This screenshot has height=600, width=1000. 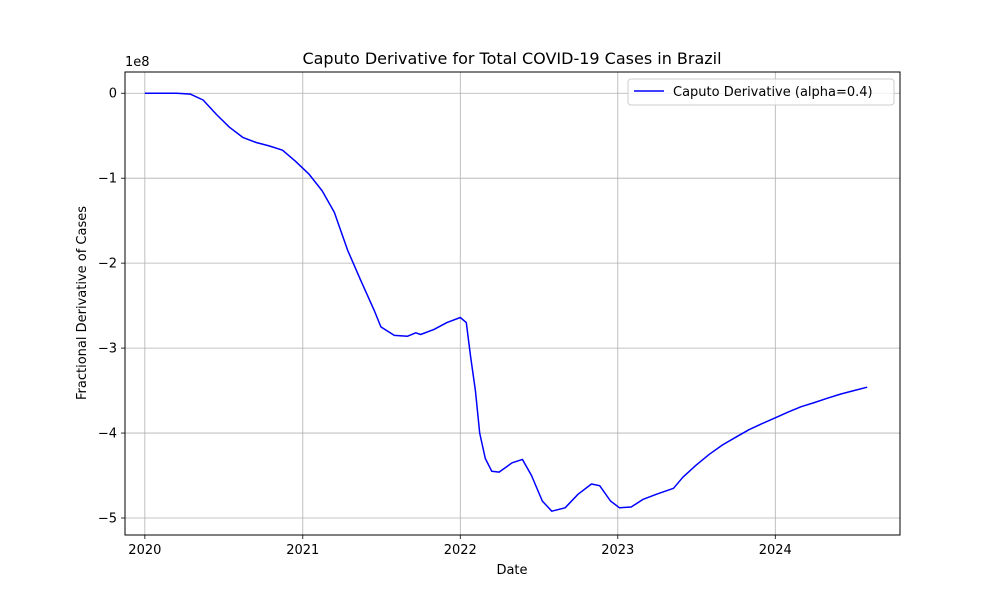 What do you see at coordinates (775, 550) in the screenshot?
I see `x-tick-label: 2024` at bounding box center [775, 550].